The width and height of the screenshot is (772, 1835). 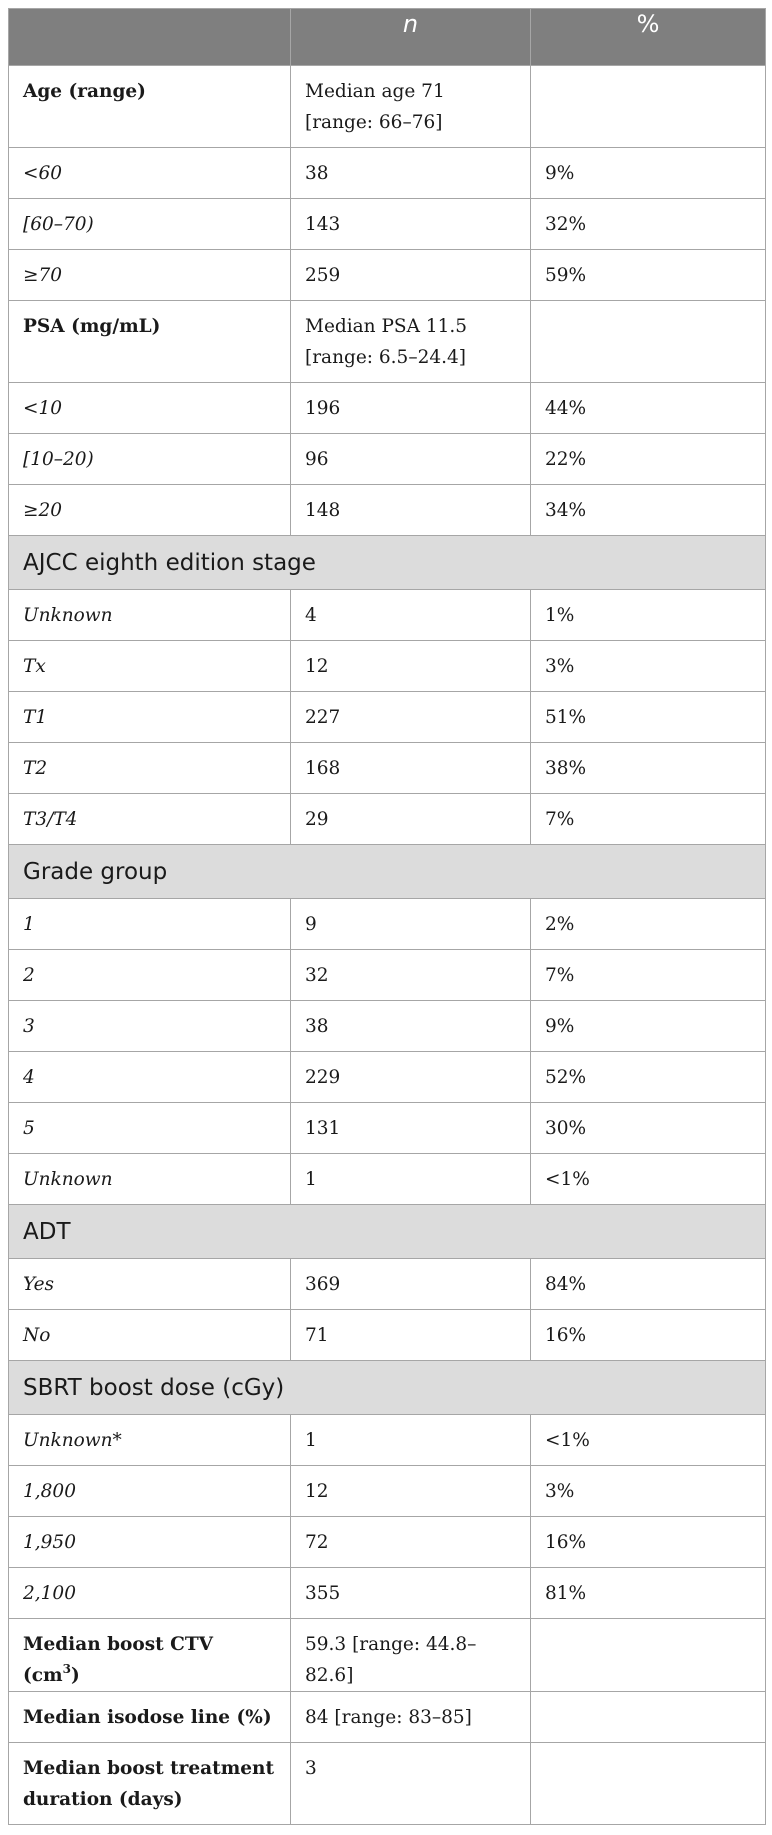 I want to click on age-median: Median age 71 [range: 66–76], so click(x=410, y=106).